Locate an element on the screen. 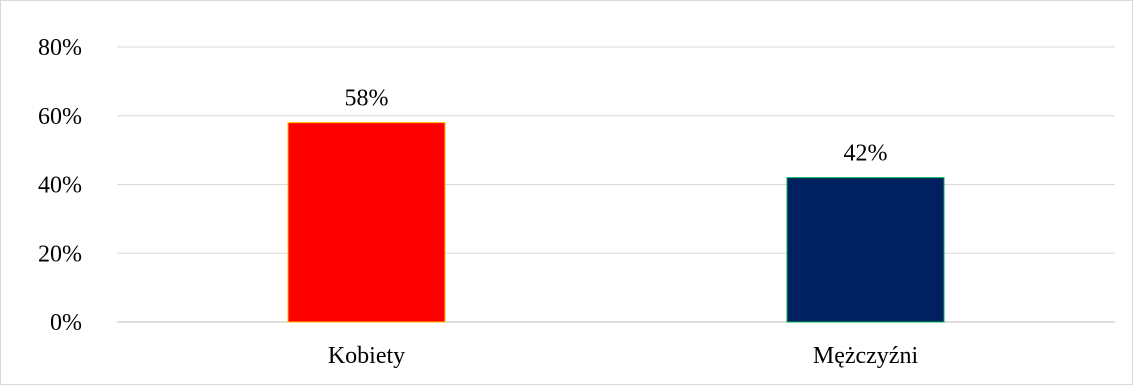  category-label-mężczyźni: Mężczyźni is located at coordinates (866, 356).